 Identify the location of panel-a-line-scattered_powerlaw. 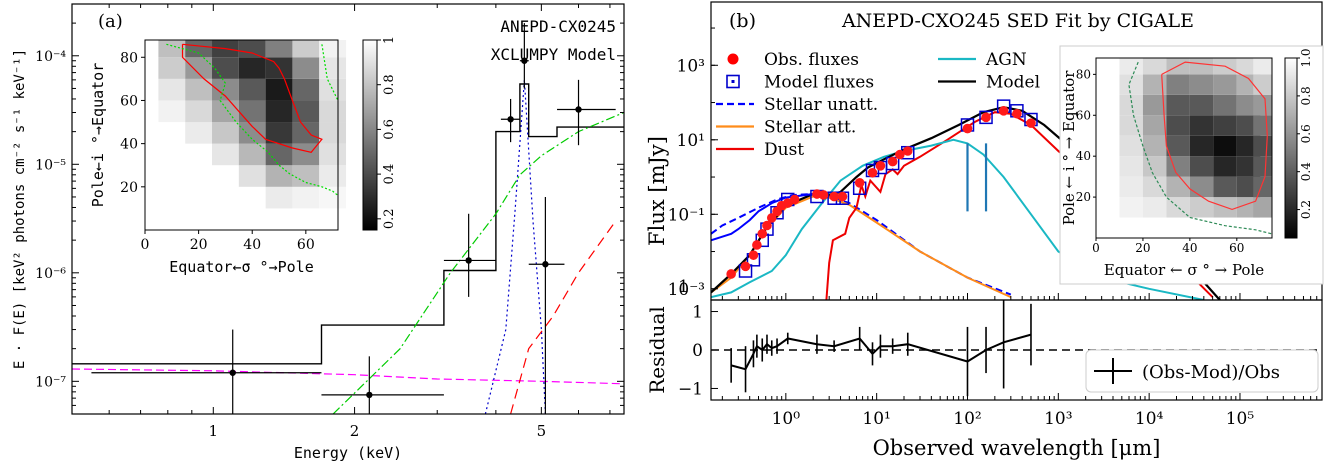
(348, 376).